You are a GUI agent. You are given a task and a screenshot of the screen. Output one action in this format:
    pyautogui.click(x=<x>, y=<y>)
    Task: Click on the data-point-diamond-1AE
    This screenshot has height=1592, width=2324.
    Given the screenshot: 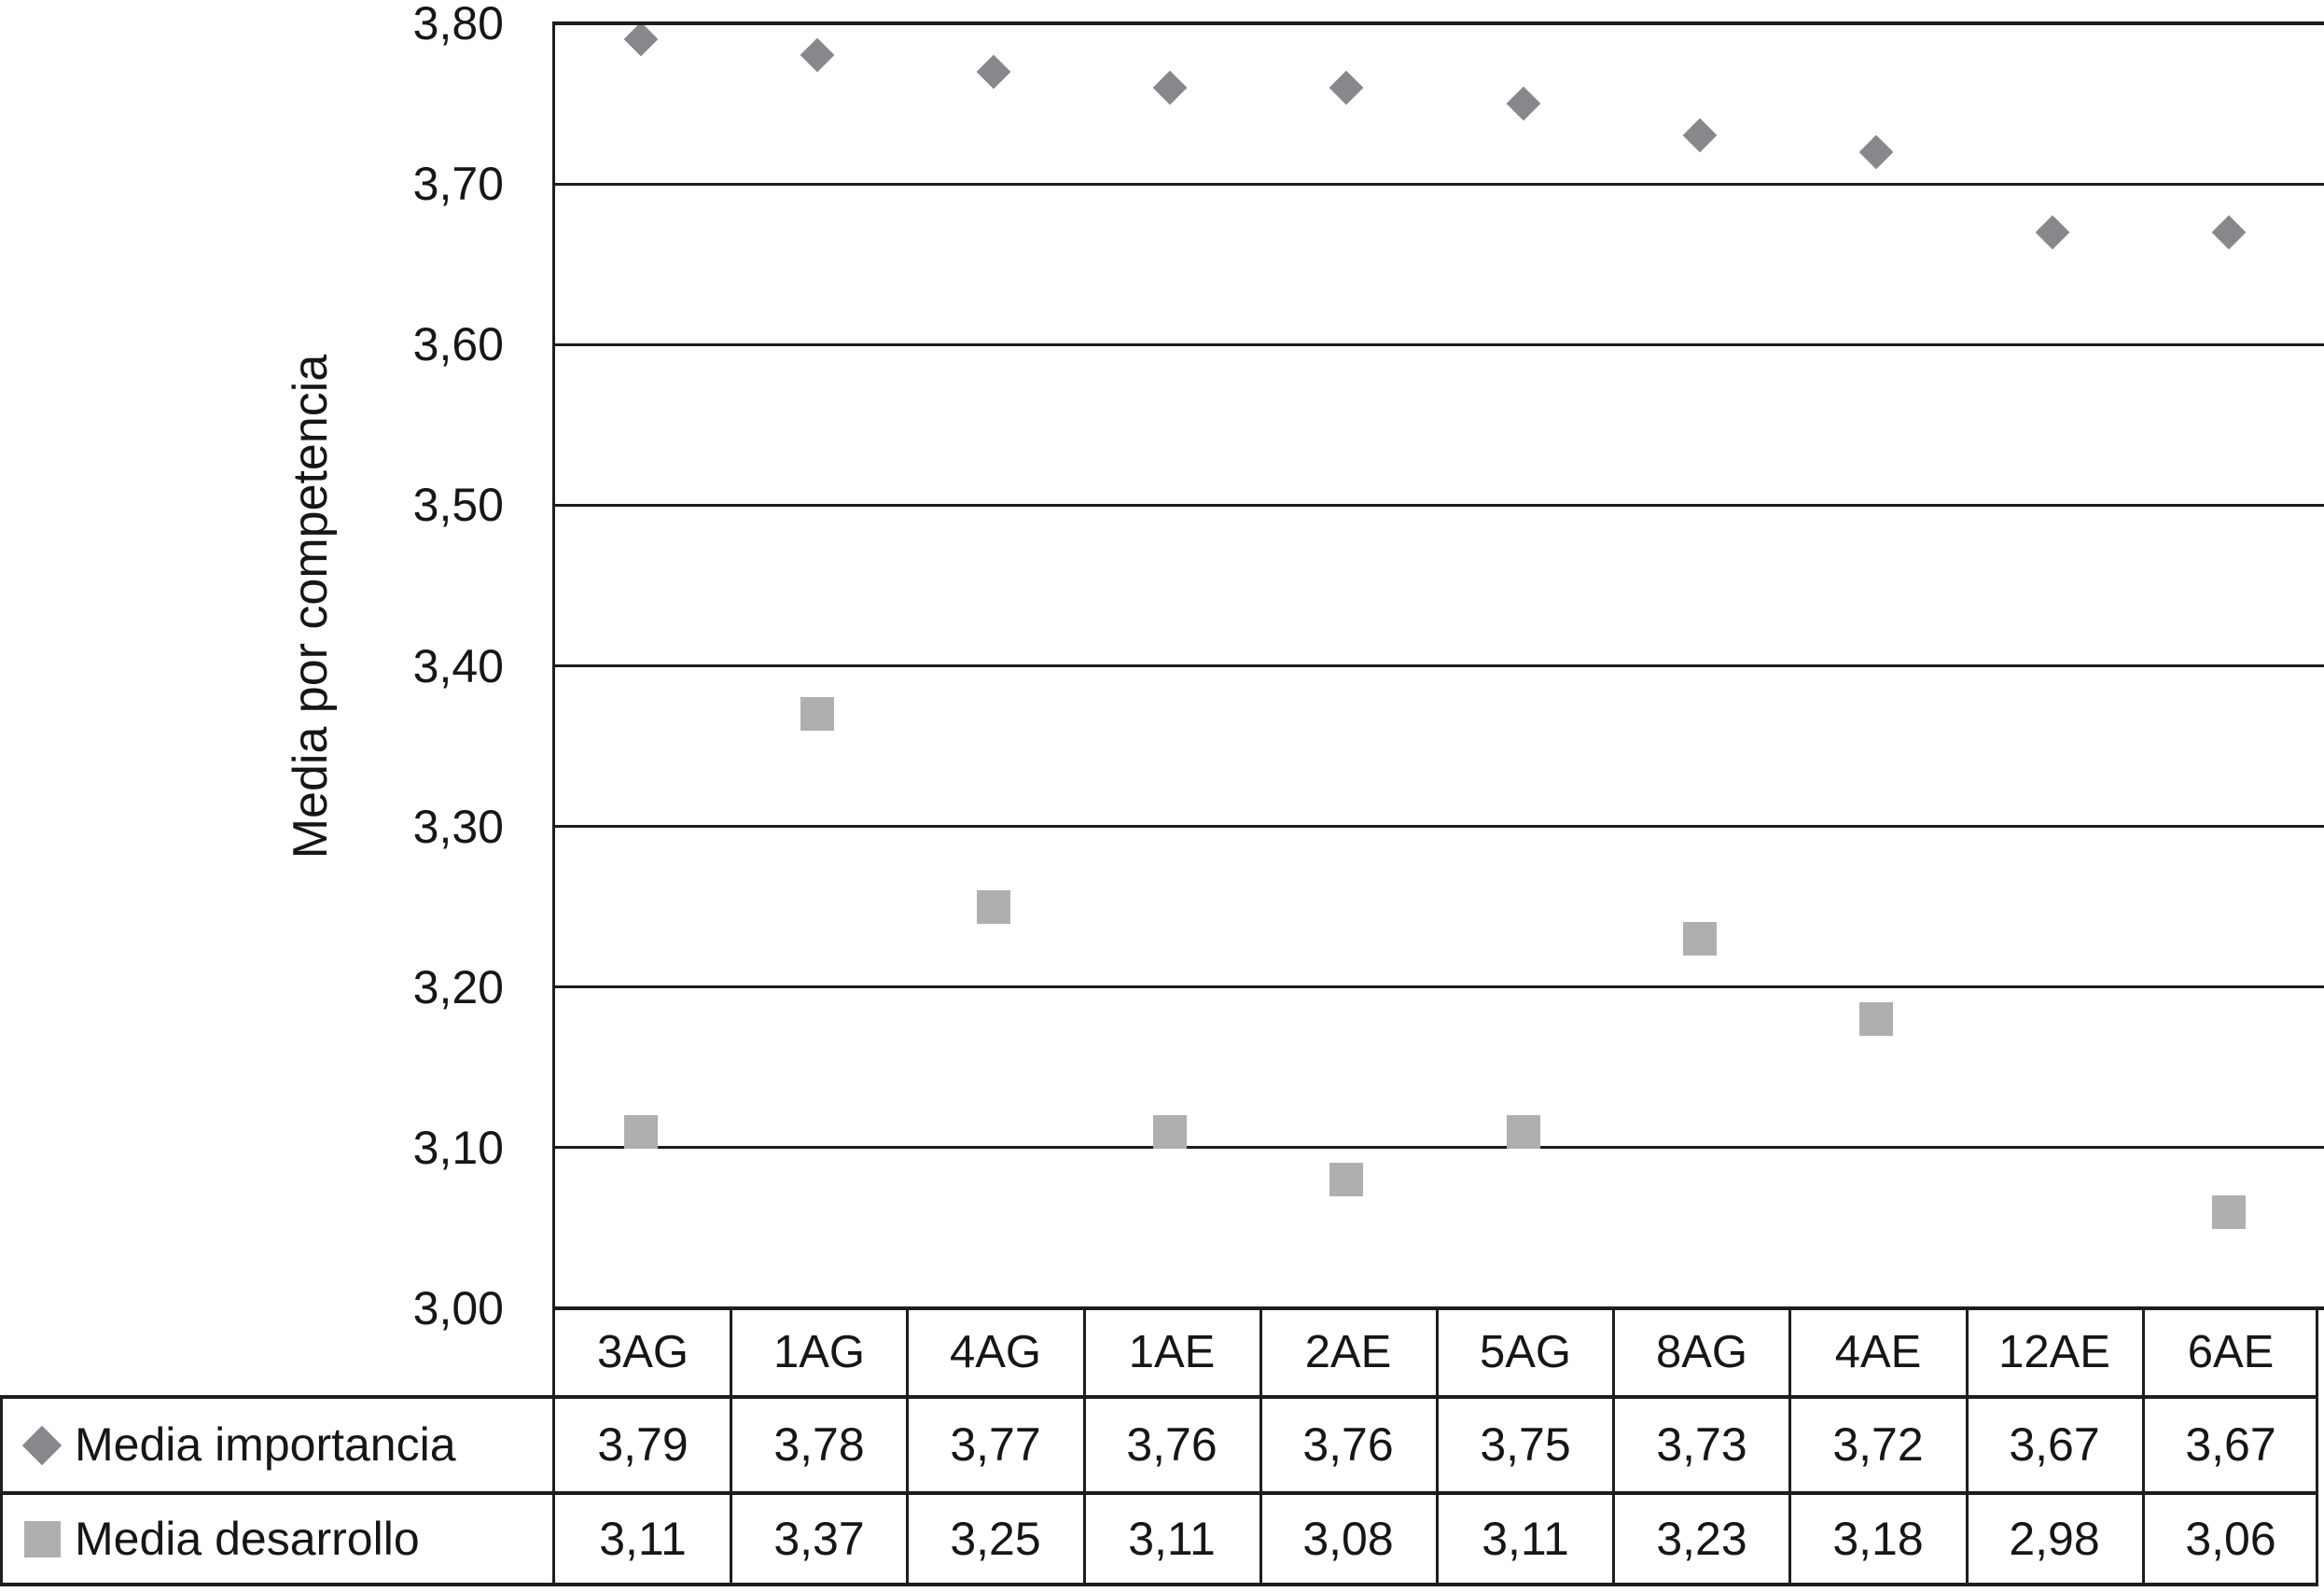 What is the action you would take?
    pyautogui.click(x=1170, y=87)
    